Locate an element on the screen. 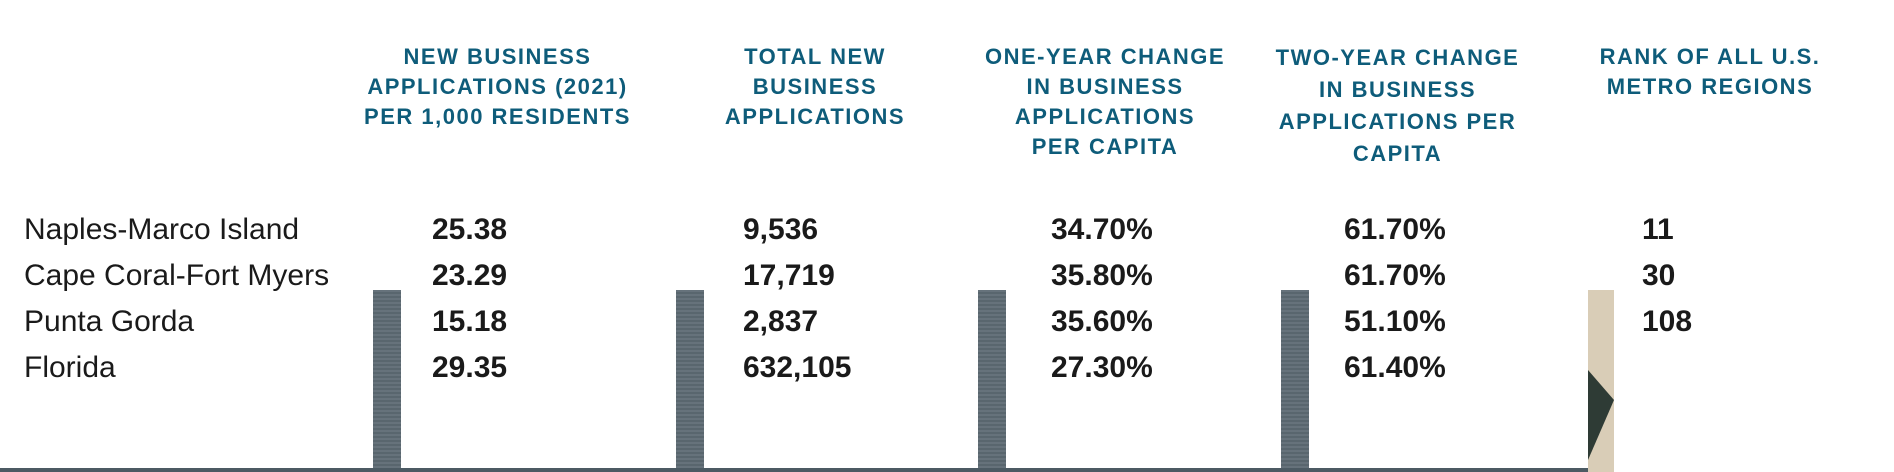 This screenshot has width=1894, height=472. header-line: TWO-YEAR CHANGE is located at coordinates (1397, 57).